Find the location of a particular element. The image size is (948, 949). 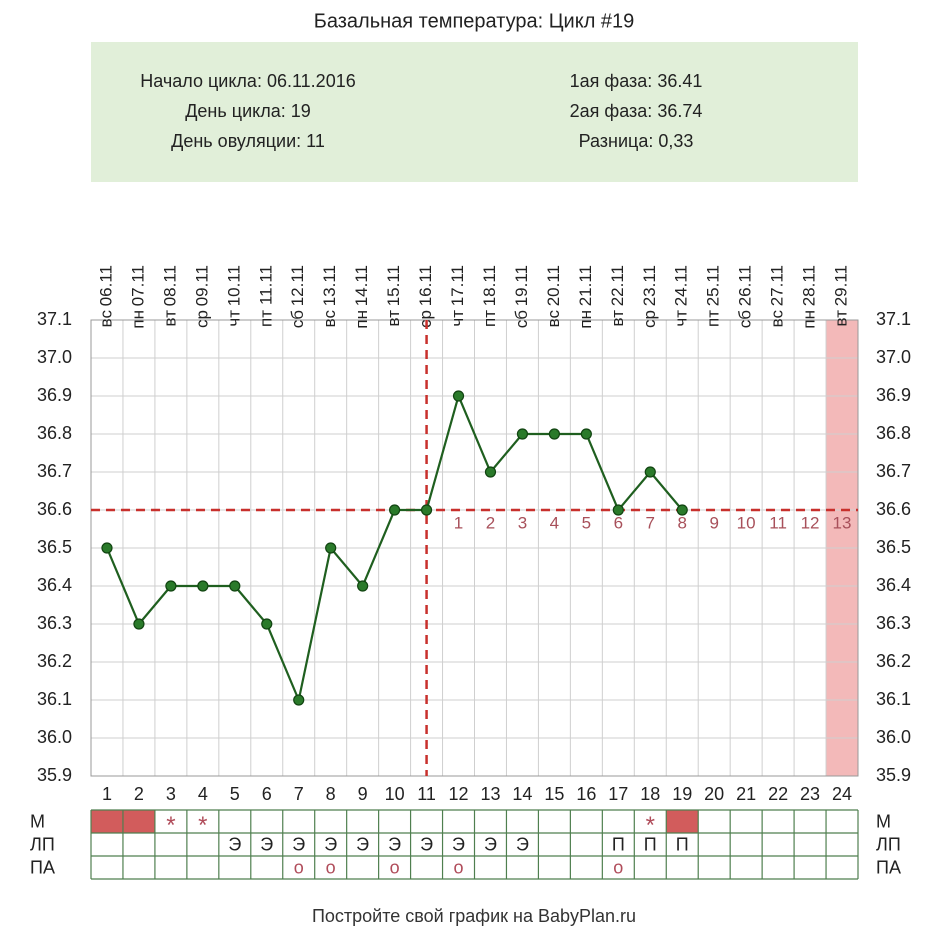

info-label: День овуляции: is located at coordinates (236, 141).